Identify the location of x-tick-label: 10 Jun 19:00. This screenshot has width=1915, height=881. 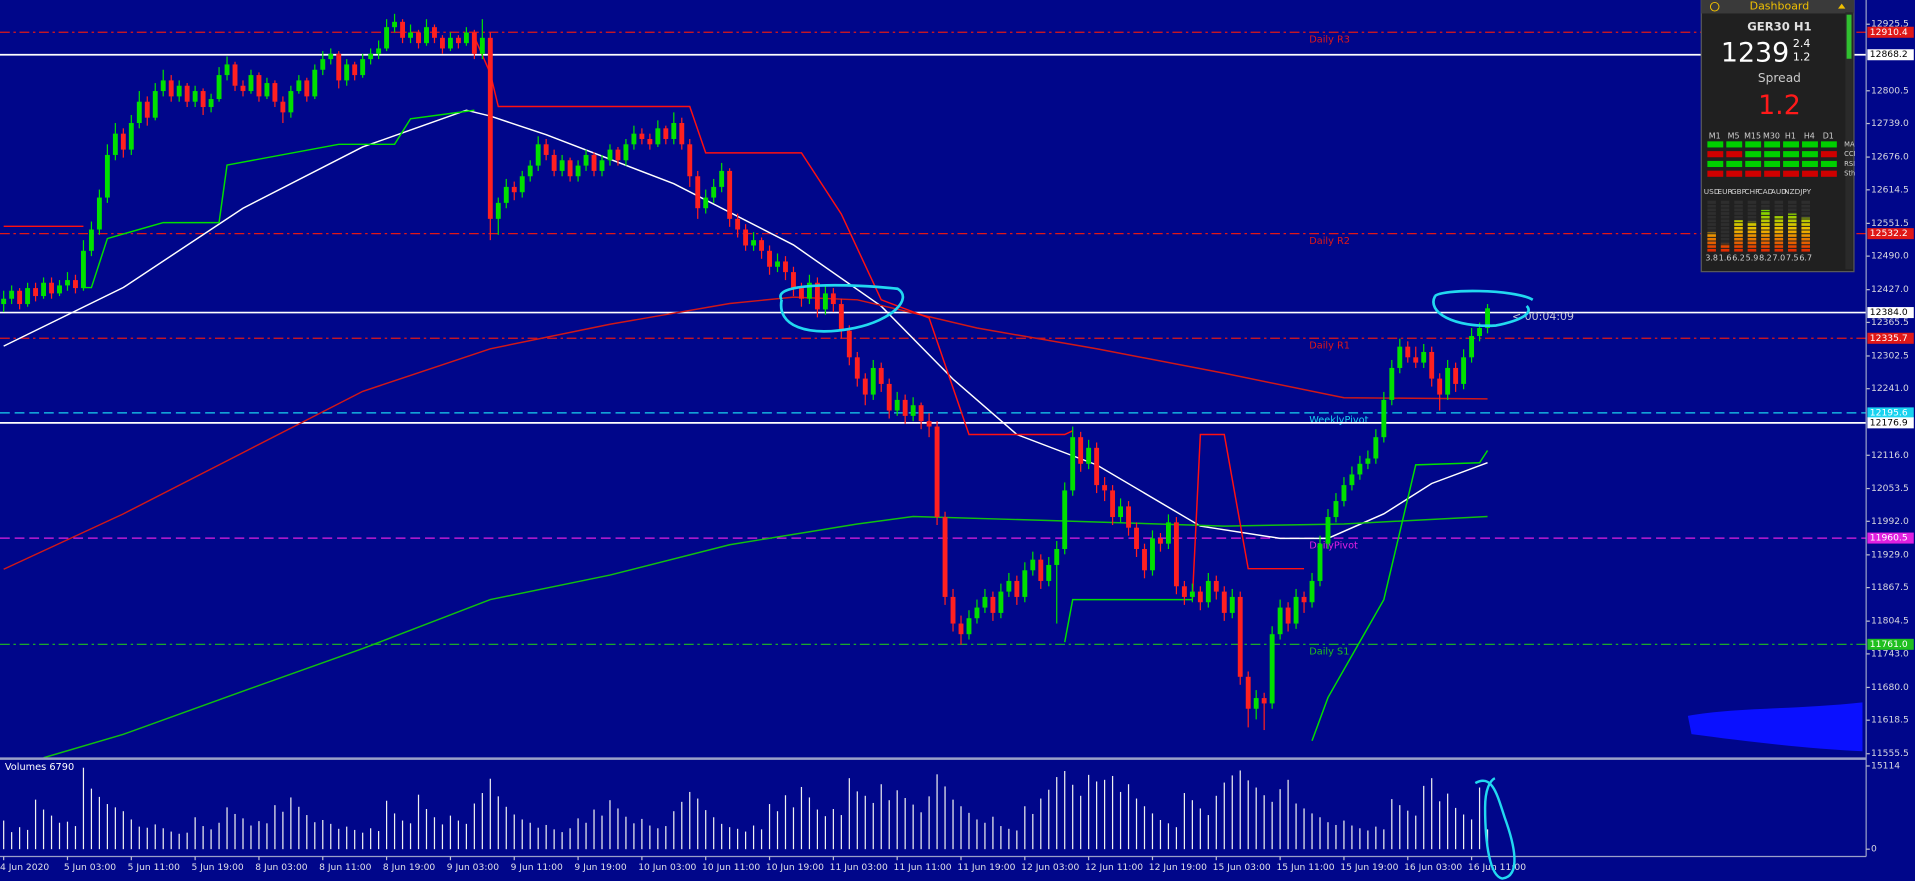
(795, 867).